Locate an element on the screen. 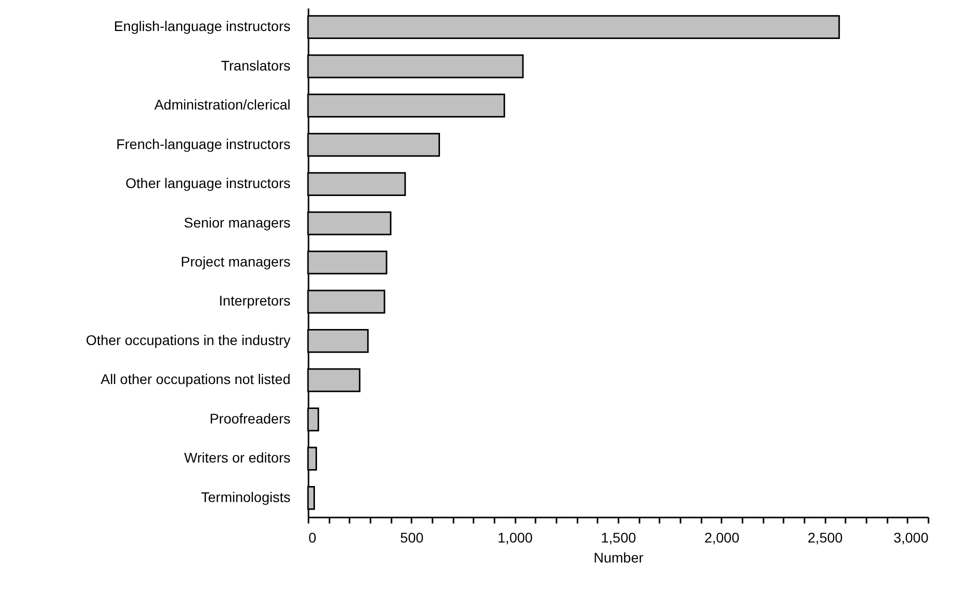 Image resolution: width=962 pixels, height=590 pixels. y-tick-label: Project managers is located at coordinates (235, 262).